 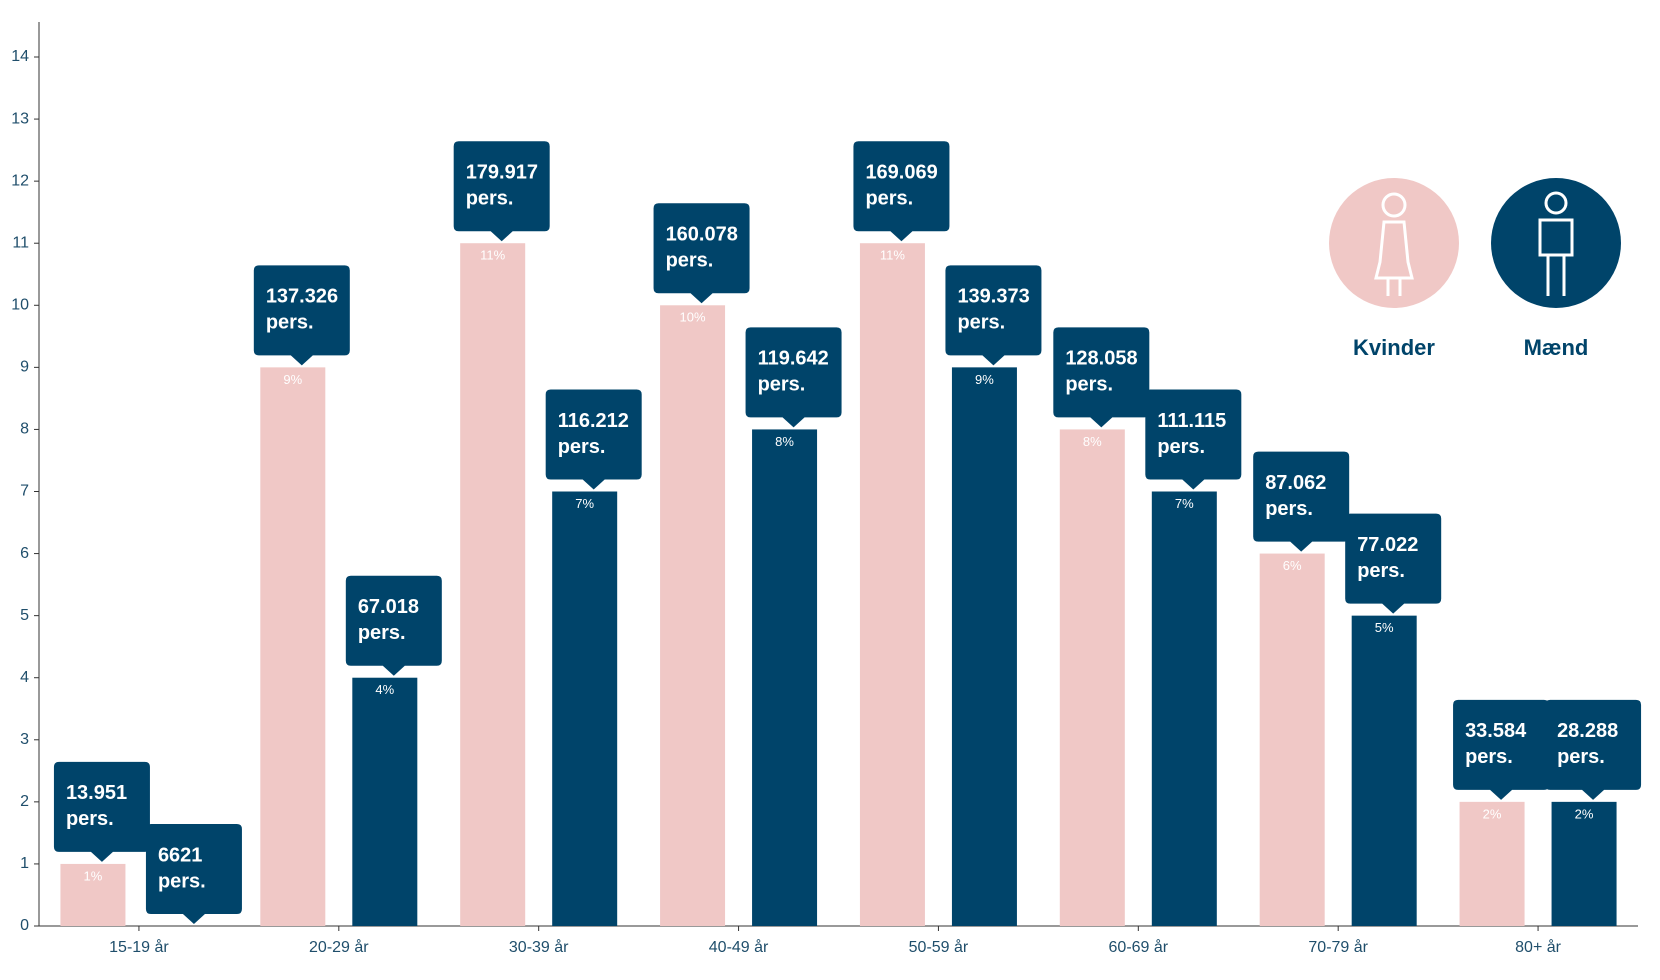 I want to click on count-value: 116.212, so click(x=593, y=421).